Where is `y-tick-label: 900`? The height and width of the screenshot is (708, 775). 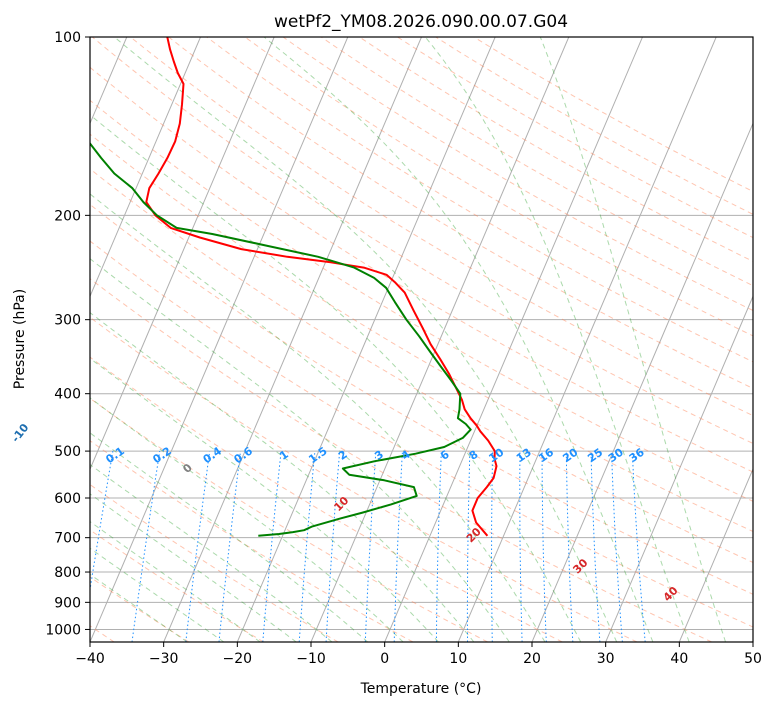 y-tick-label: 900 is located at coordinates (67, 603).